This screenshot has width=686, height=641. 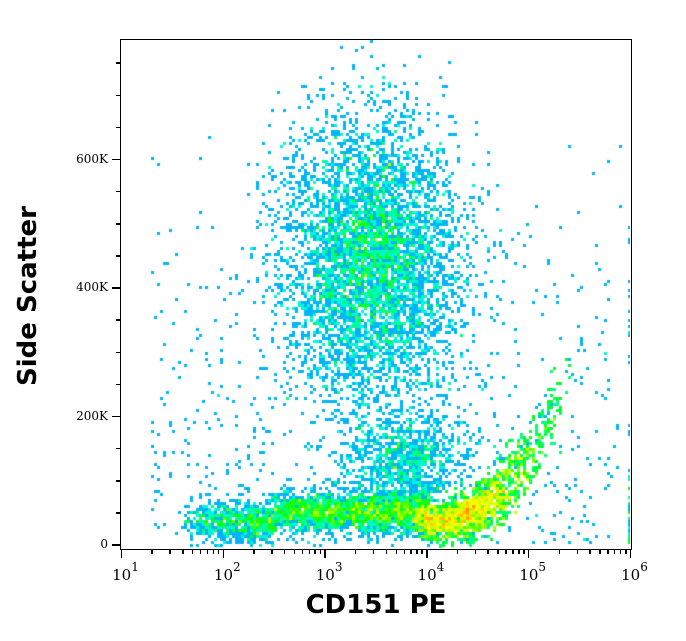 I want to click on x-tick-label: 10³, so click(x=329, y=572).